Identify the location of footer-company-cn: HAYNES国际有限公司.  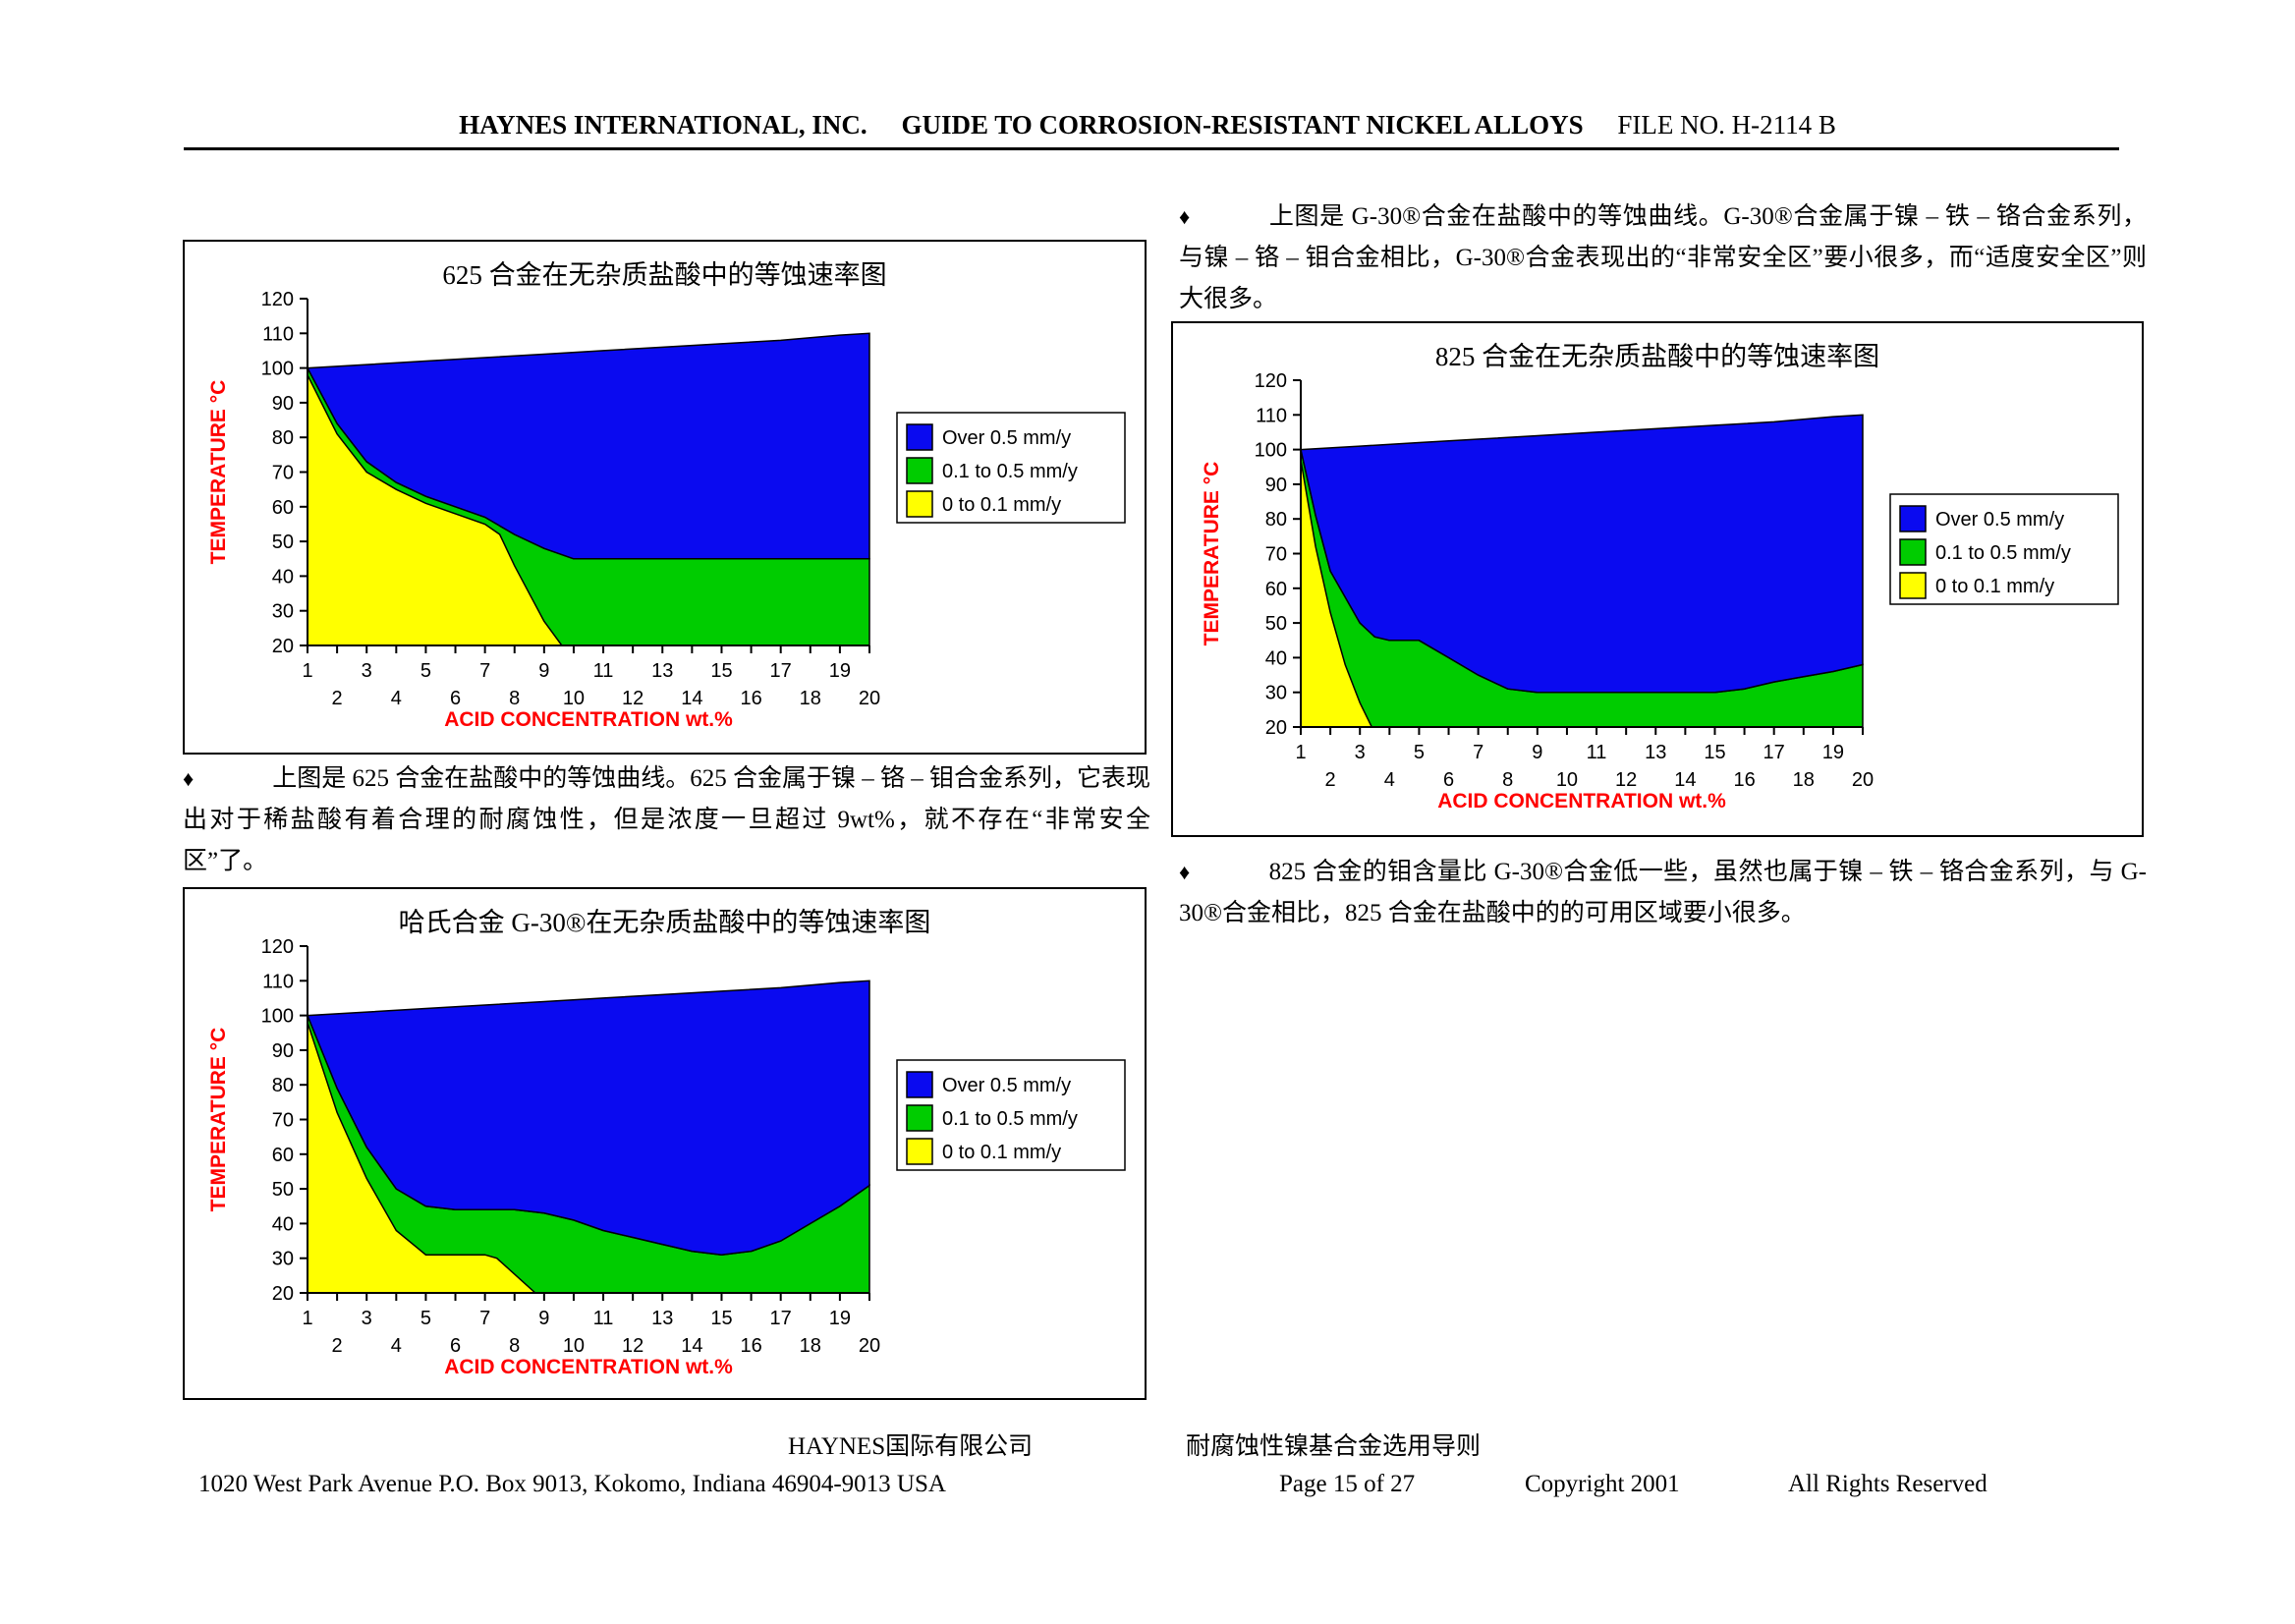
(911, 1446).